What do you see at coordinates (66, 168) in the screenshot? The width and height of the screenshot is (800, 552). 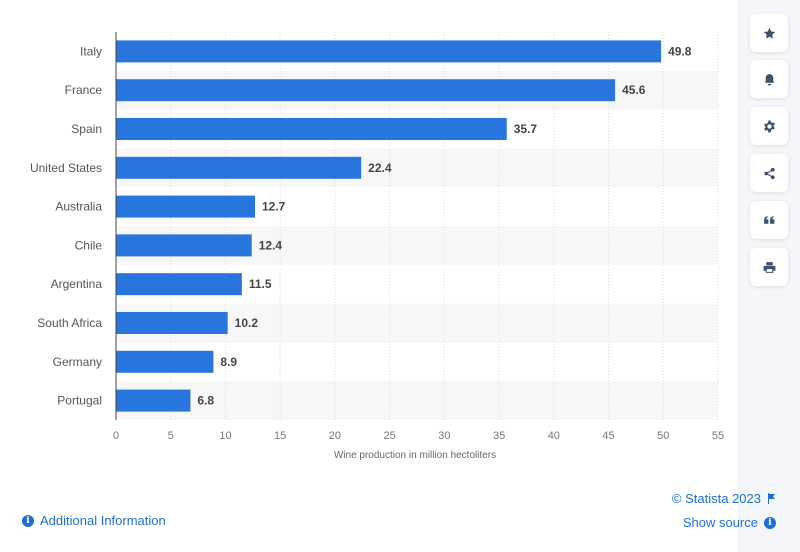 I see `category-label: United States` at bounding box center [66, 168].